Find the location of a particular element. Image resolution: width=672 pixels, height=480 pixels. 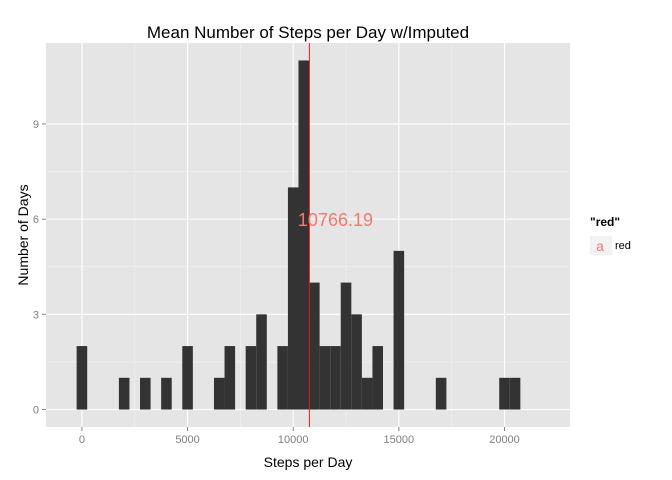

legend-title: "red" is located at coordinates (605, 222).